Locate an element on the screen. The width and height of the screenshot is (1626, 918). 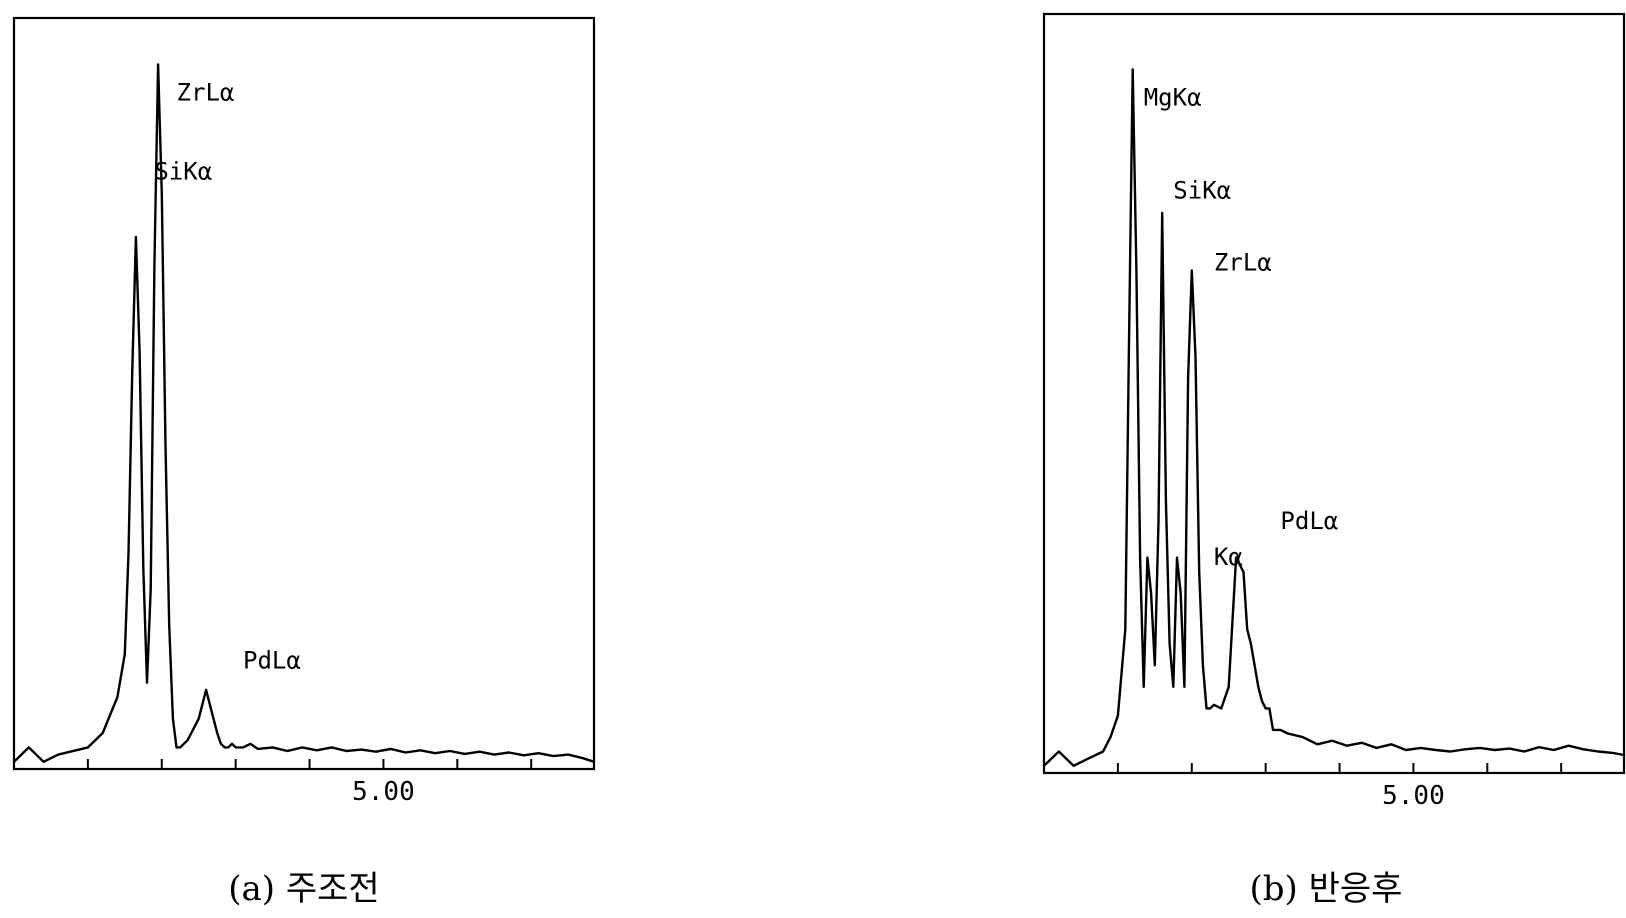
peak-labels-a: ZrLα SiKα PdLα is located at coordinates (227, 376).